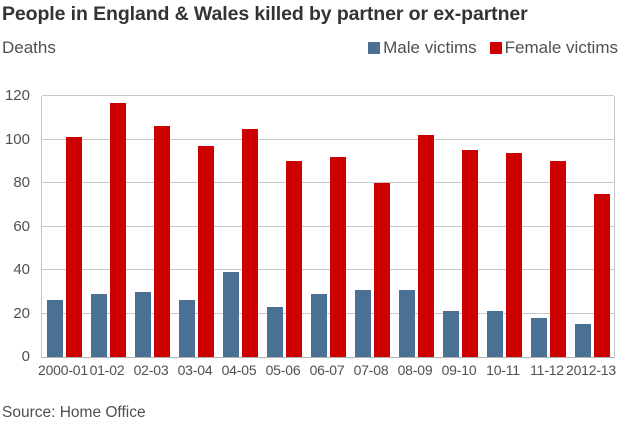 The width and height of the screenshot is (624, 426). Describe the element at coordinates (17, 139) in the screenshot. I see `y-tick-label: 100` at that location.